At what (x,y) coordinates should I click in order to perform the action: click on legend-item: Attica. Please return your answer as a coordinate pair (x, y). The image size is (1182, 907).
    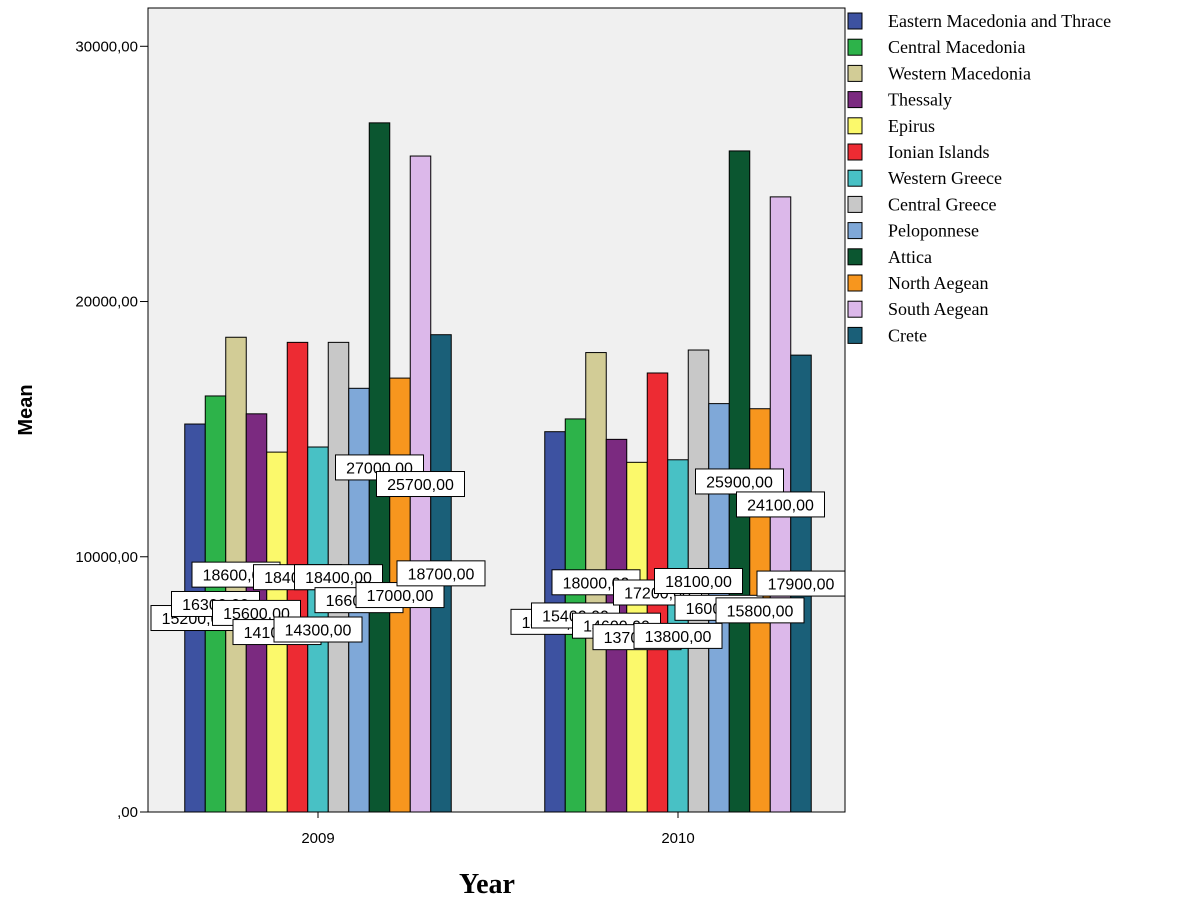
    Looking at the image, I should click on (889, 257).